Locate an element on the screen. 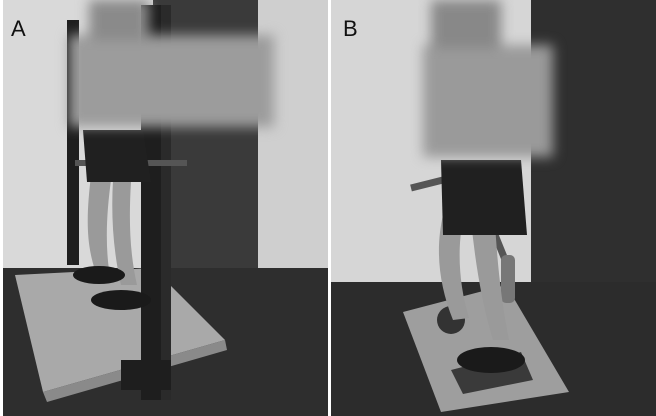 The width and height of the screenshot is (656, 416). blurred-face-b is located at coordinates (488, 78).